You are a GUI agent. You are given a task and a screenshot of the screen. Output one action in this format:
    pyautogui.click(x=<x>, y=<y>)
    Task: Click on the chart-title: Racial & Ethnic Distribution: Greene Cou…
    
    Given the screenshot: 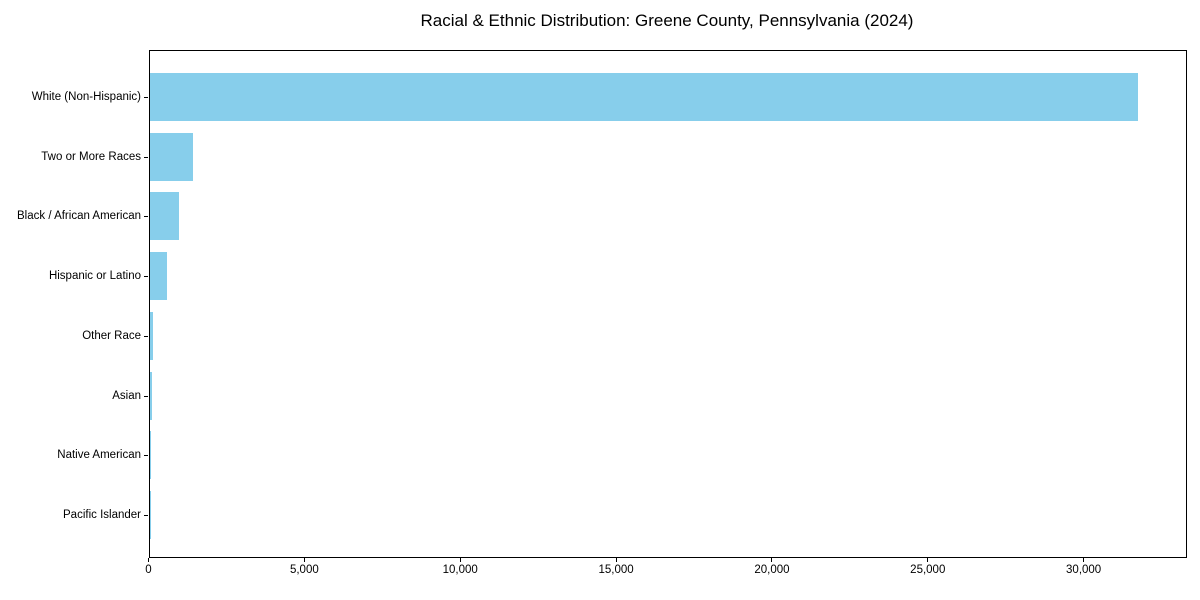 What is the action you would take?
    pyautogui.click(x=667, y=20)
    